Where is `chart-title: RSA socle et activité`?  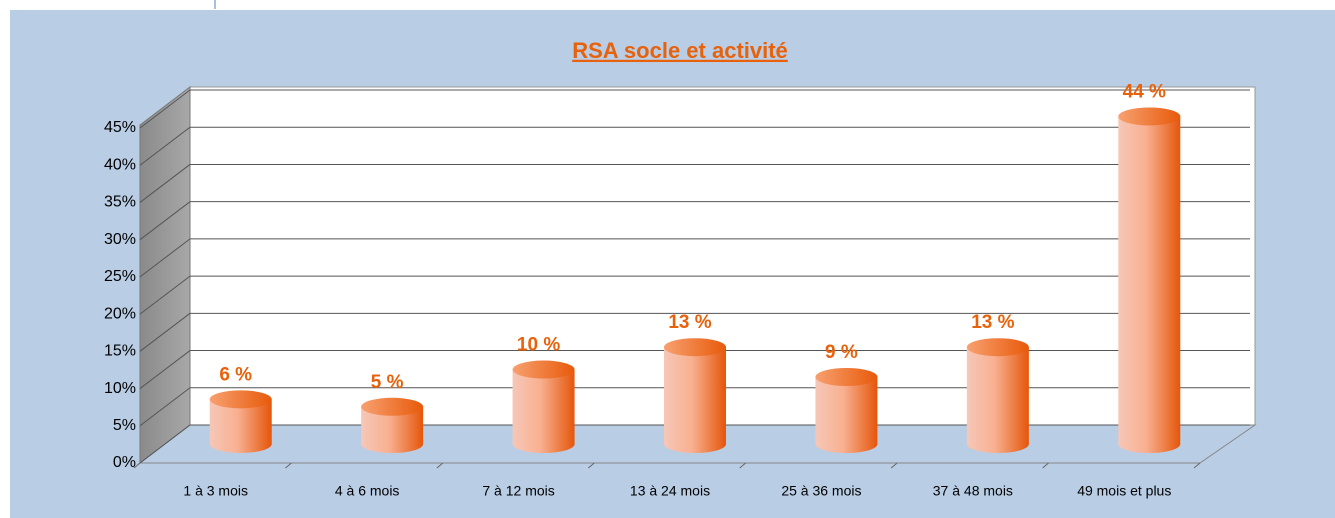 chart-title: RSA socle et activité is located at coordinates (680, 50).